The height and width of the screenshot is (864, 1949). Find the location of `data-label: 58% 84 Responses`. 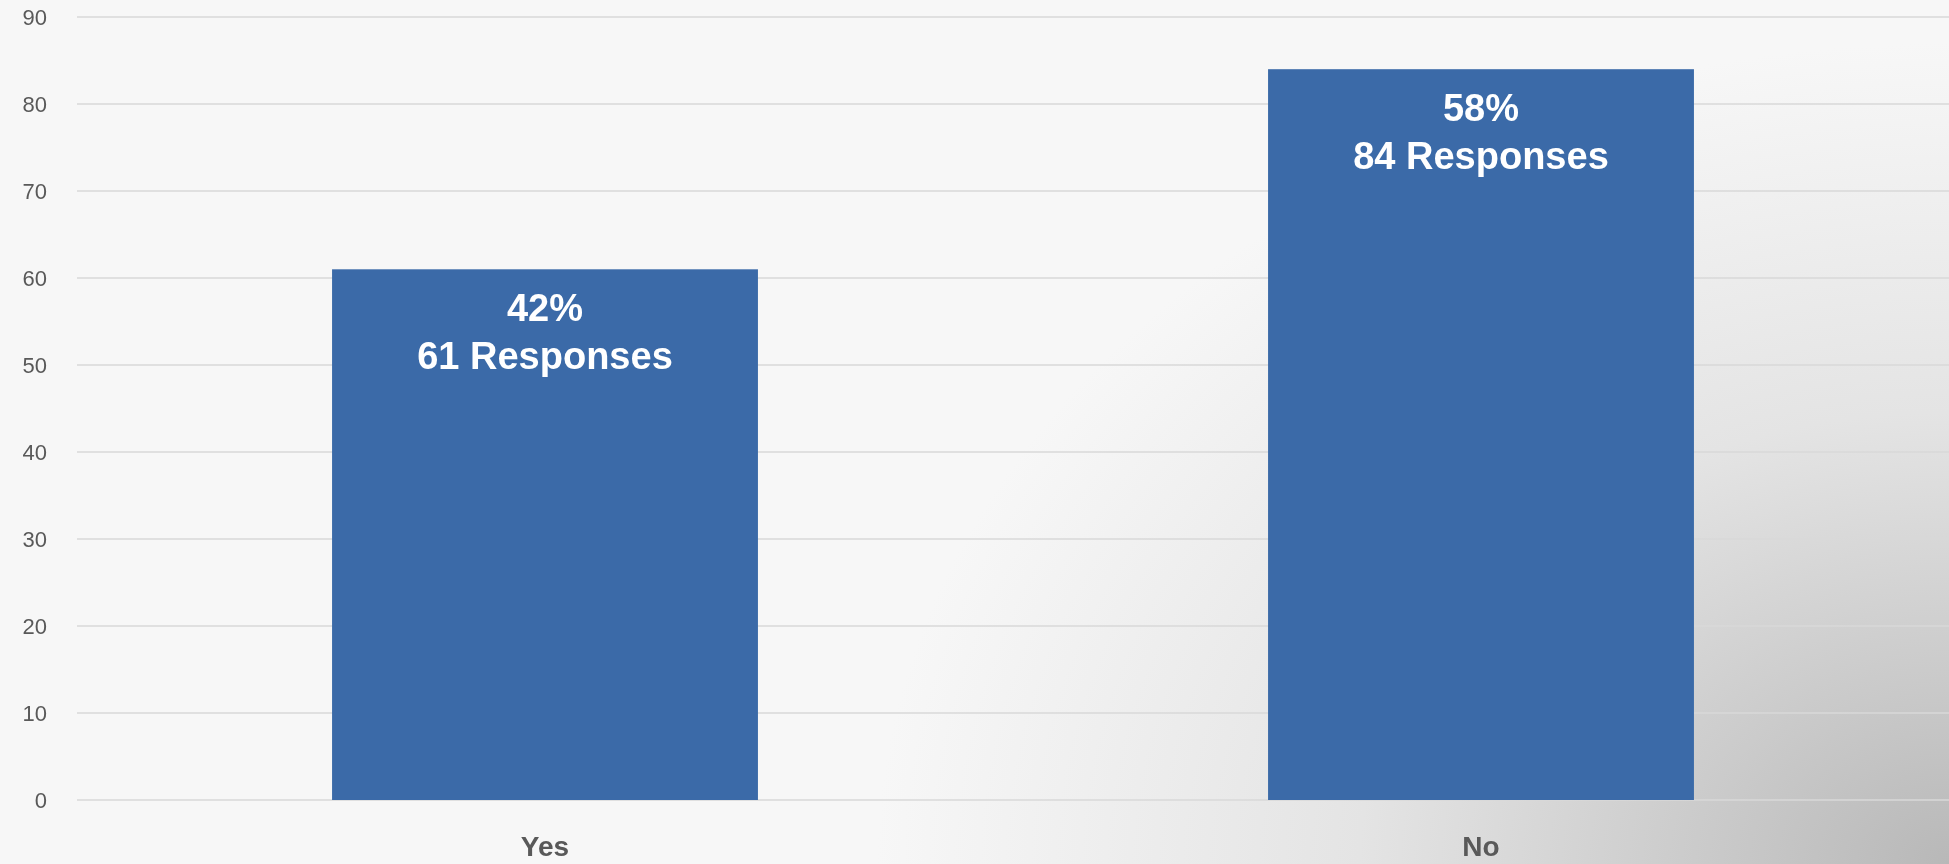

data-label: 58% 84 Responses is located at coordinates (1481, 132).